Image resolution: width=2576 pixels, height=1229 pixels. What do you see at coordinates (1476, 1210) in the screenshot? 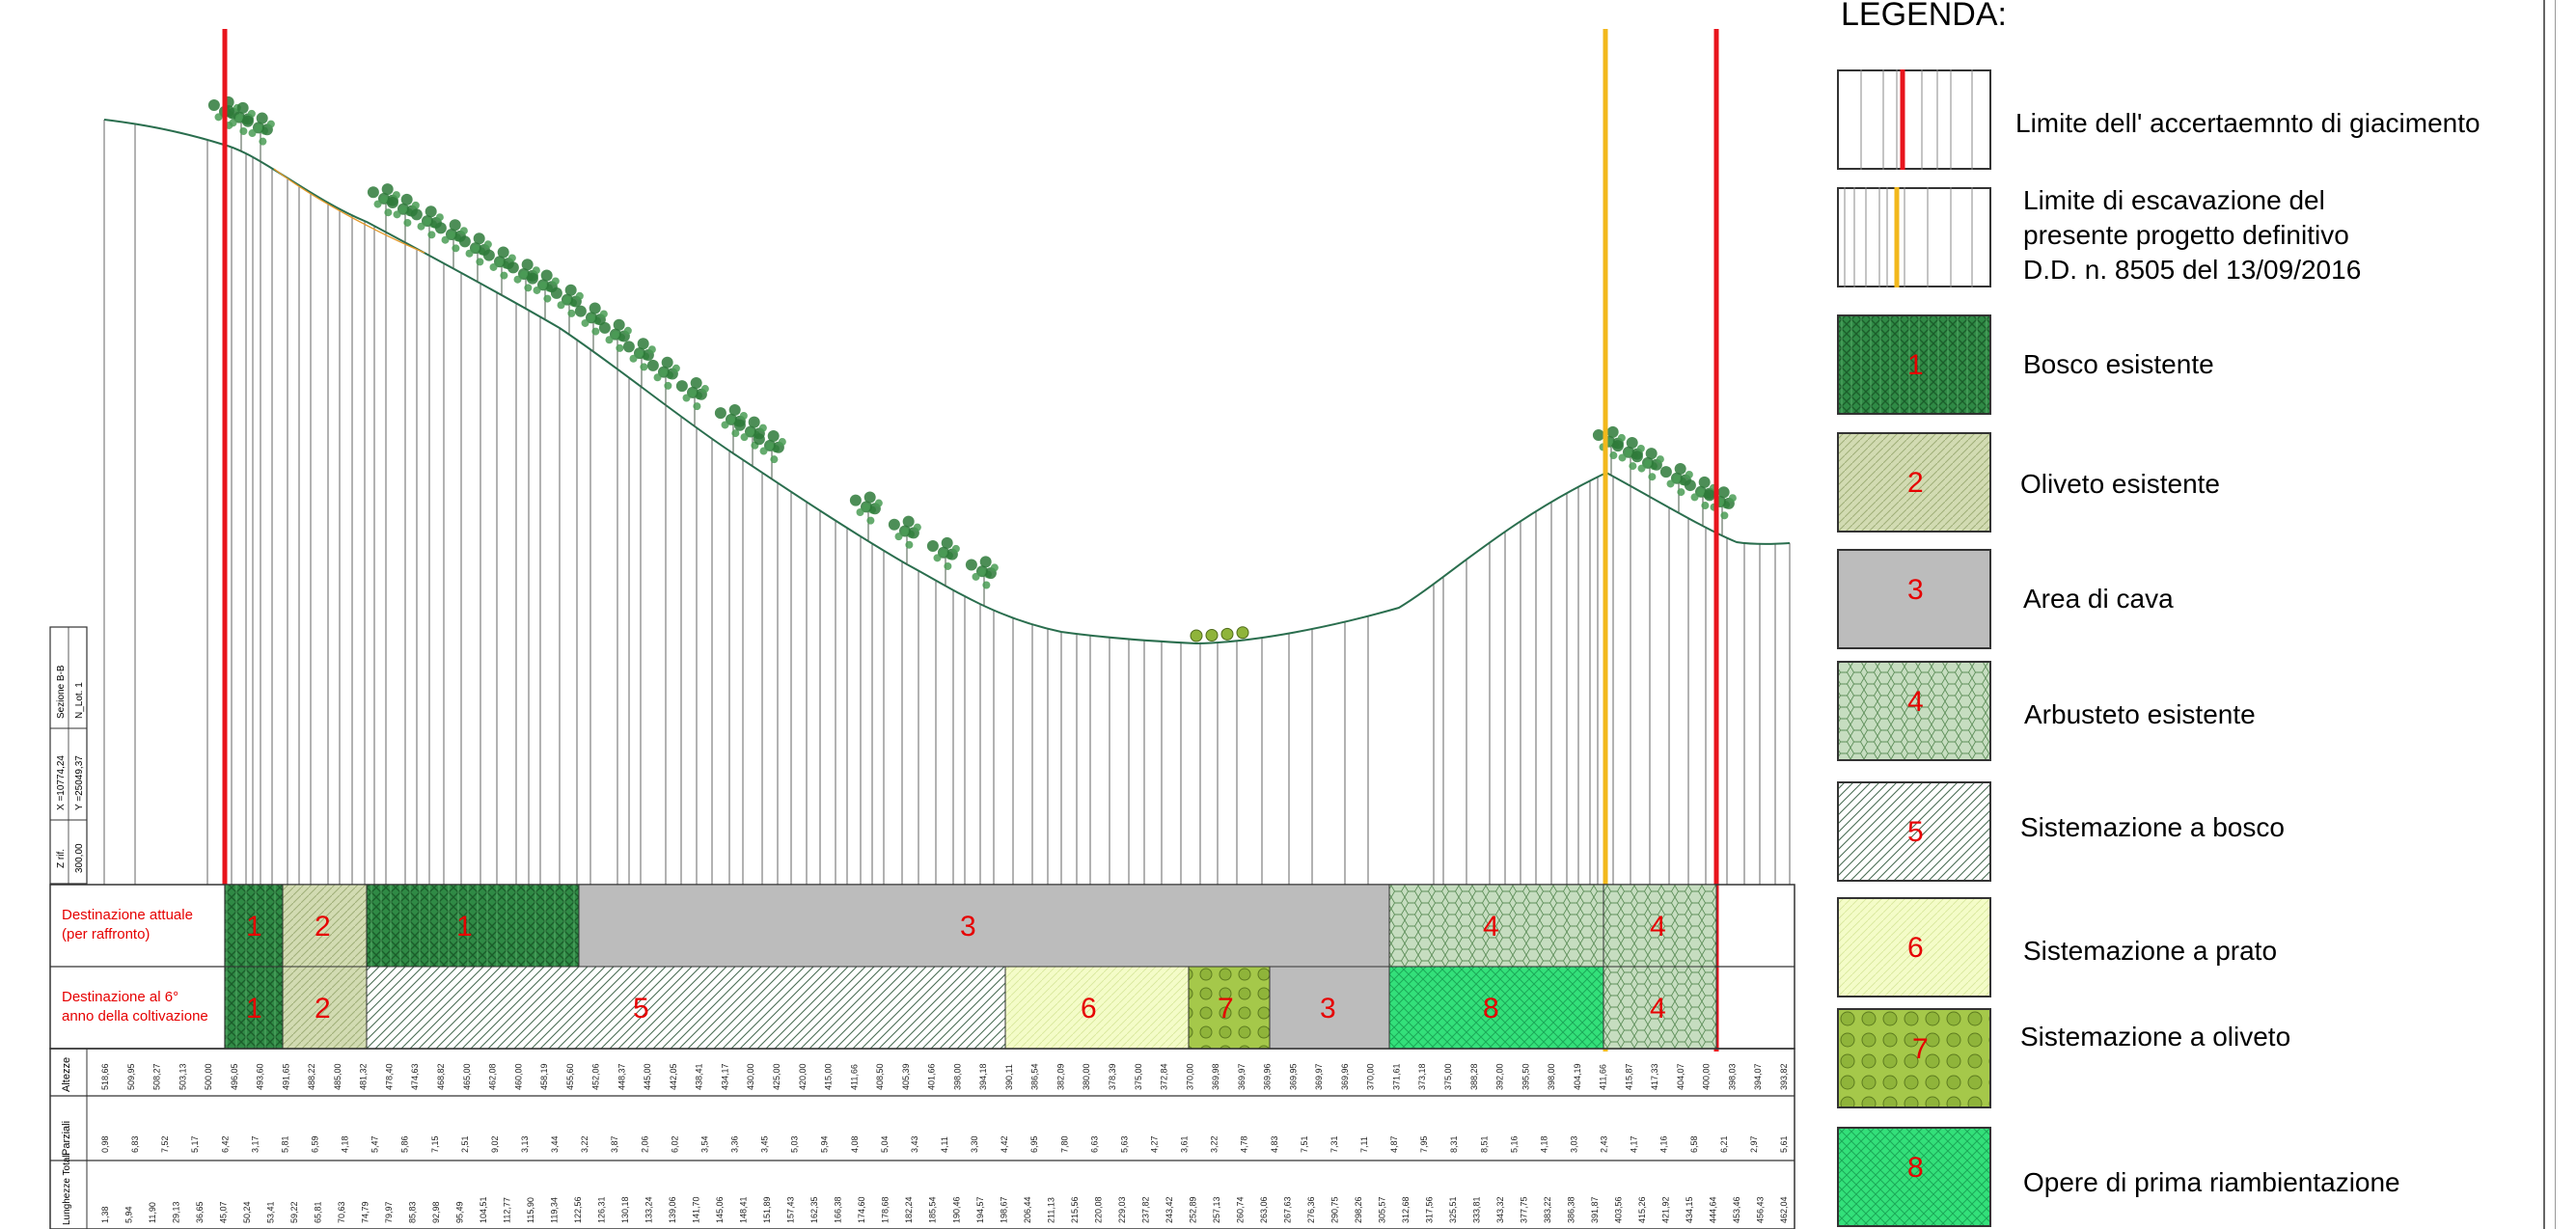
I see `table-value: 333,81` at bounding box center [1476, 1210].